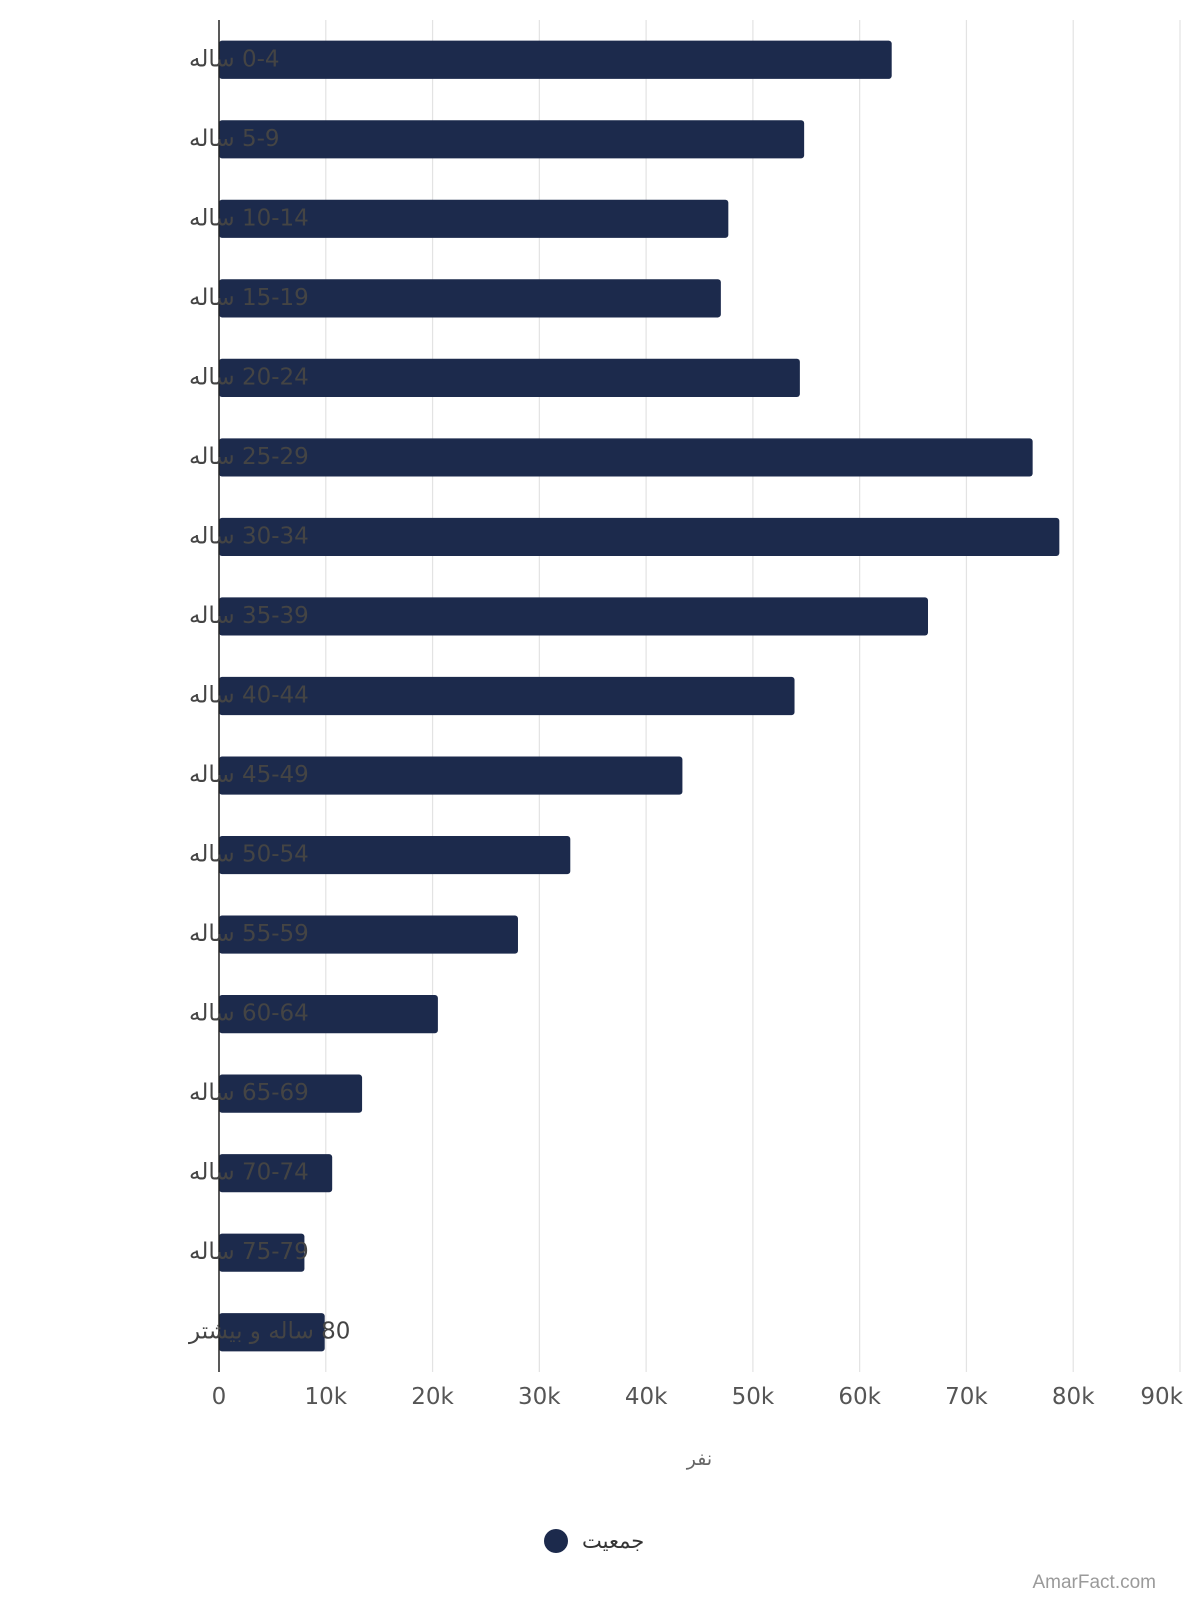  Describe the element at coordinates (556, 1541) in the screenshot. I see `legend-marker` at that location.